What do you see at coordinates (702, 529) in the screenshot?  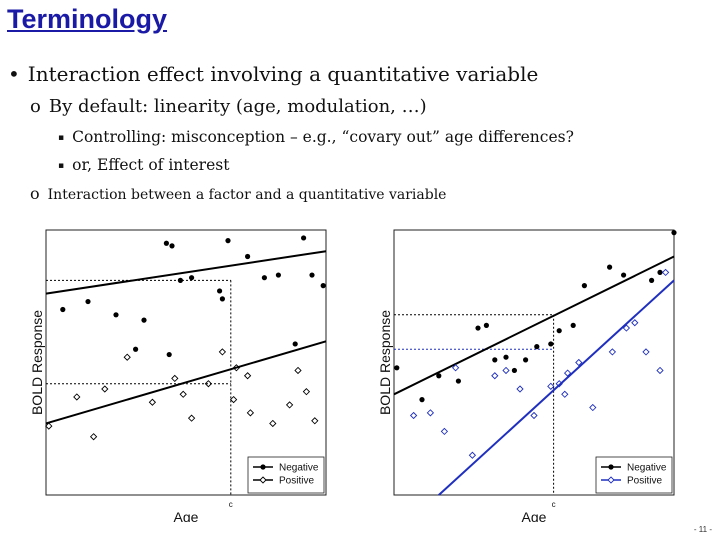 I see `page-number: - 11 -` at bounding box center [702, 529].